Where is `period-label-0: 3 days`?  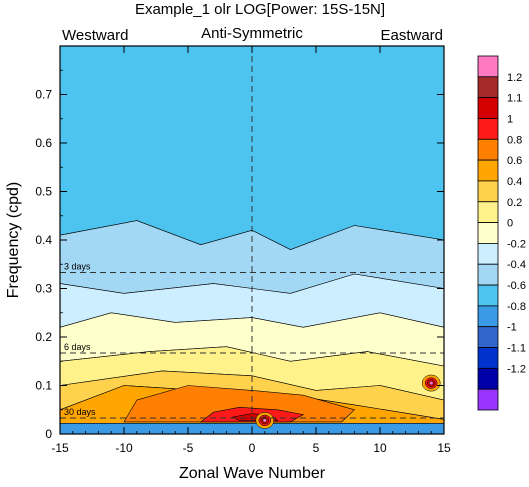
period-label-0: 3 days is located at coordinates (77, 266).